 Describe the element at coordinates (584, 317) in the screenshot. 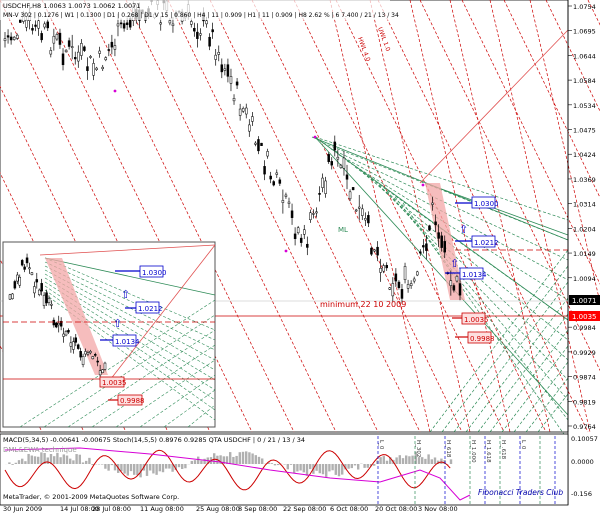

I see `alt-price-value: 1.0035` at that location.